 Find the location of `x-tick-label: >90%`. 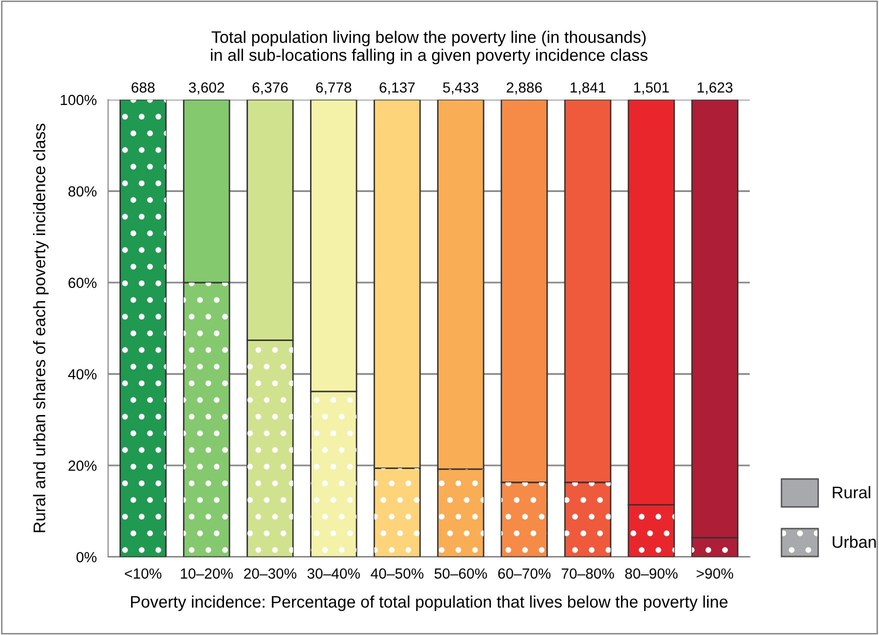

x-tick-label: >90% is located at coordinates (715, 573).